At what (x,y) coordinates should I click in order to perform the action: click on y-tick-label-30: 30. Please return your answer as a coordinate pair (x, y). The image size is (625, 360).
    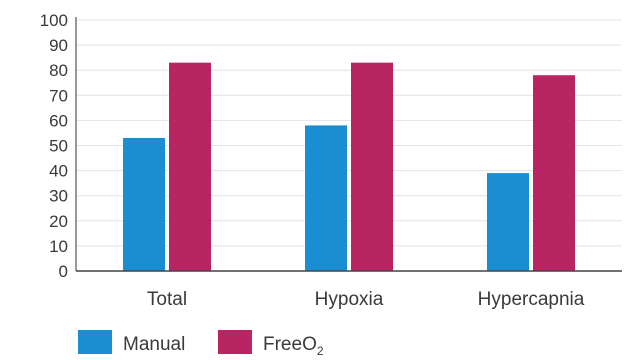
    Looking at the image, I should click on (58, 196).